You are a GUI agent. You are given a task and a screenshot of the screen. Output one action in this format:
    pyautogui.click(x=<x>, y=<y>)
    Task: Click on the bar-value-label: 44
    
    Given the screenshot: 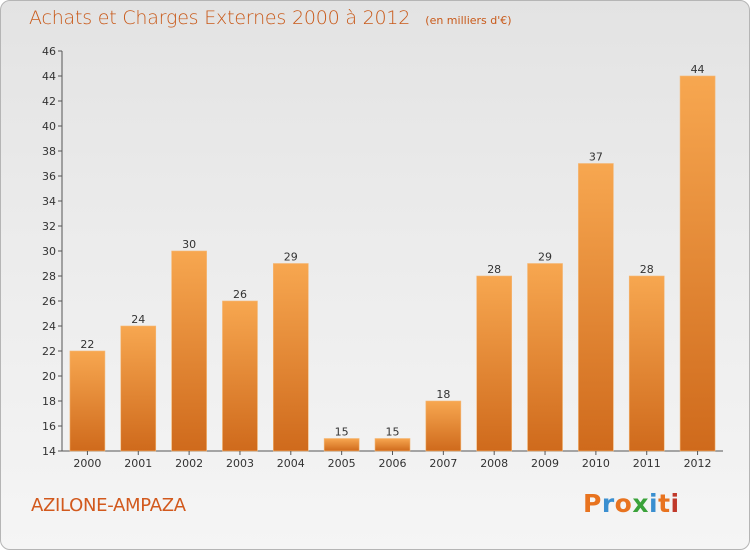 What is the action you would take?
    pyautogui.click(x=698, y=69)
    